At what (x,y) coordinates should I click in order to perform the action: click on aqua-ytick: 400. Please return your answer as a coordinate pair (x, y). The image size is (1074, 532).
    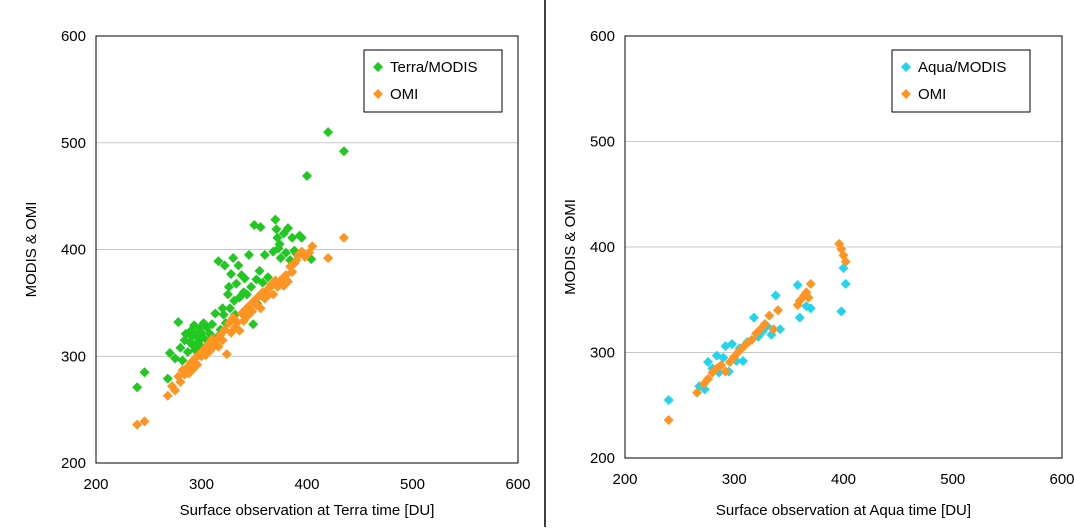
    Looking at the image, I should click on (602, 247).